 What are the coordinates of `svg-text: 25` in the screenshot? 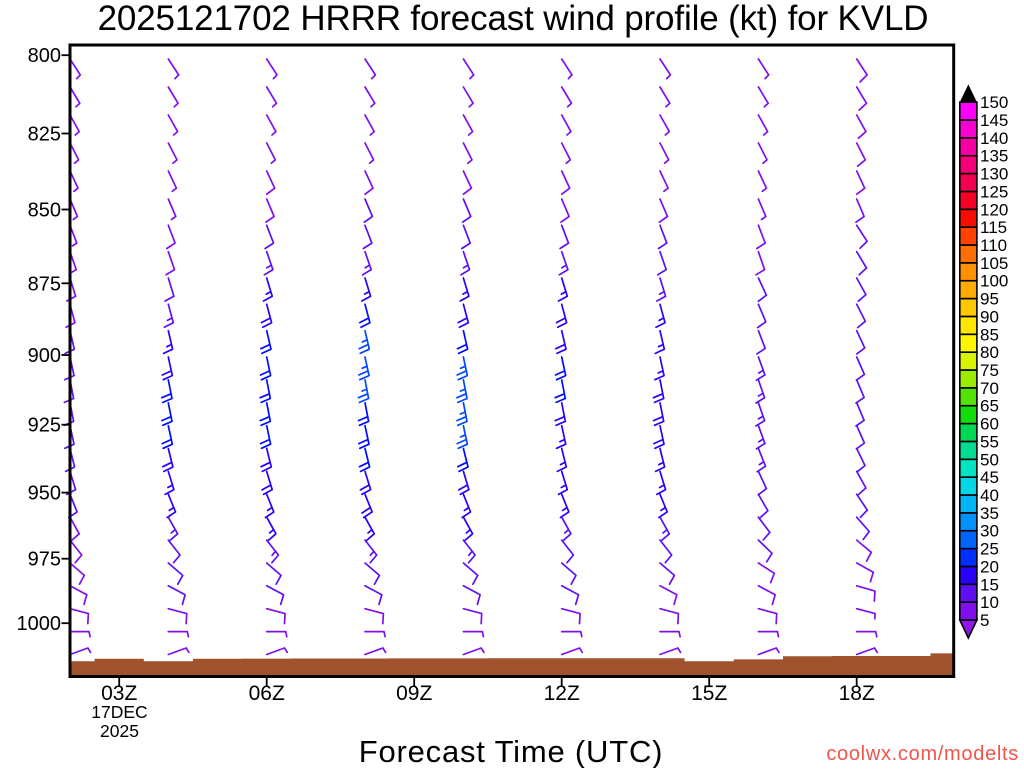 It's located at (989, 549).